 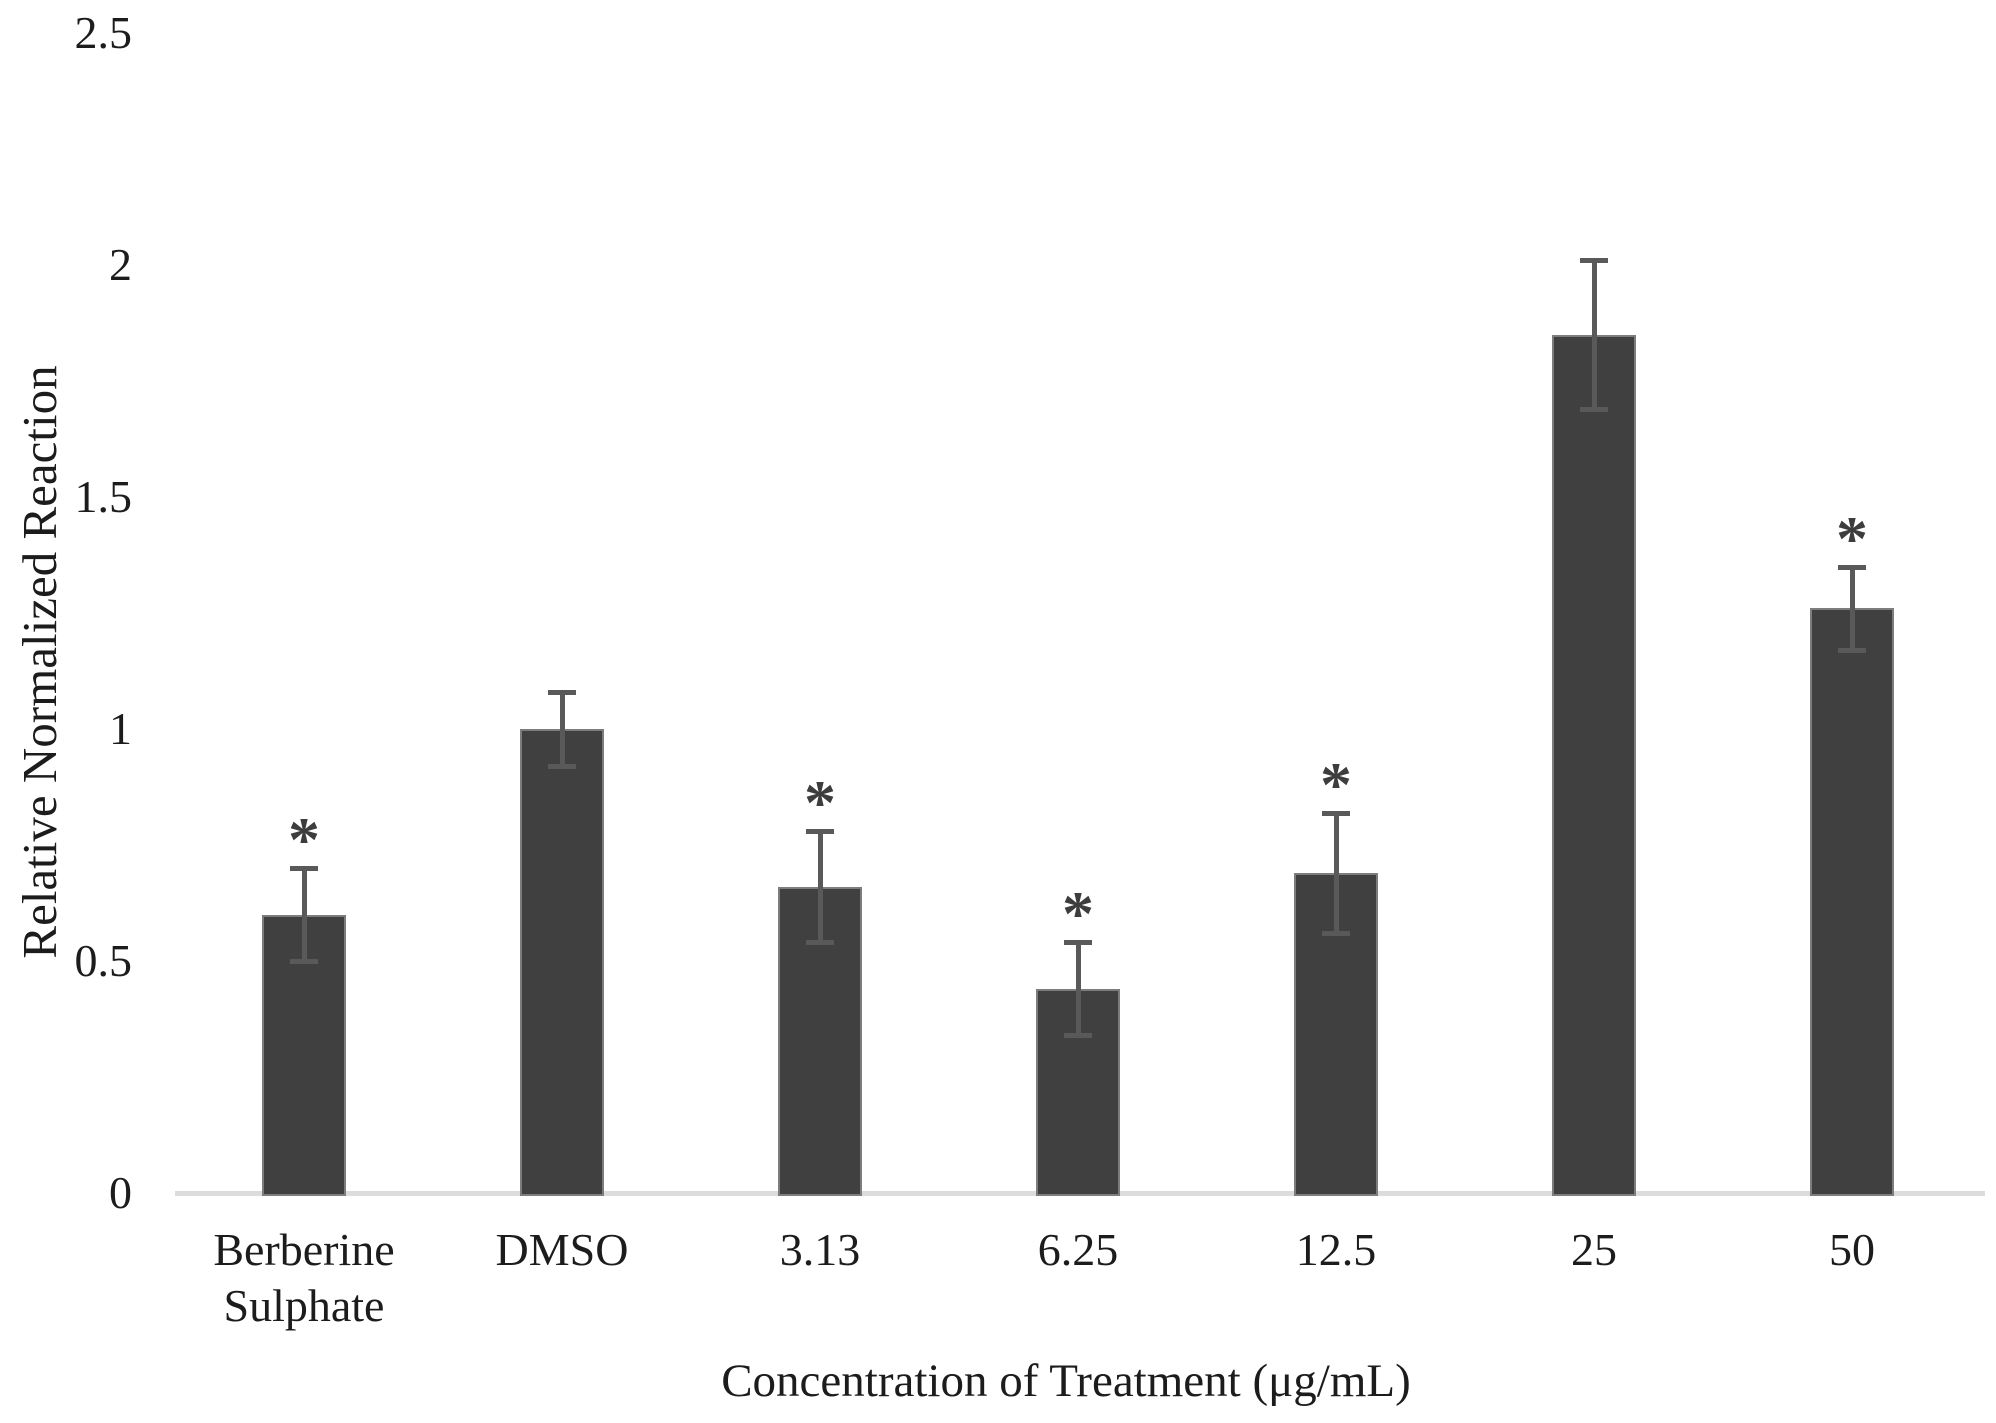 What do you see at coordinates (1594, 1249) in the screenshot?
I see `x-tick-label: 25` at bounding box center [1594, 1249].